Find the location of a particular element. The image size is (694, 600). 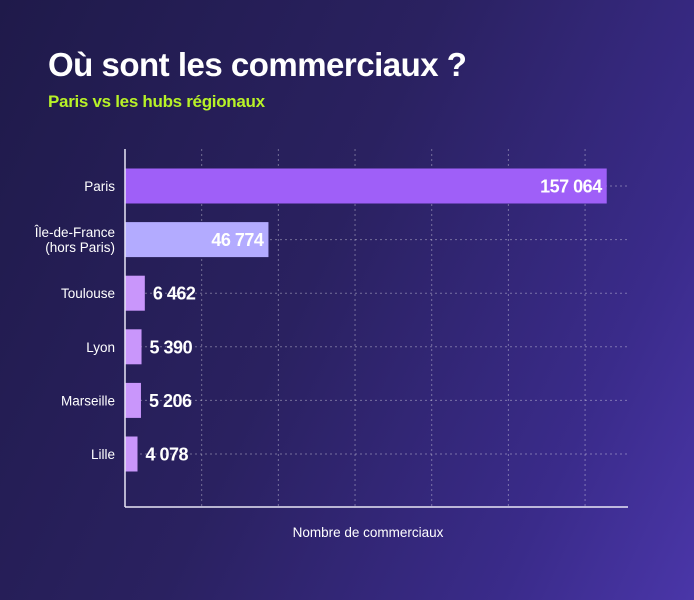

data-label: 157 064 is located at coordinates (571, 187).